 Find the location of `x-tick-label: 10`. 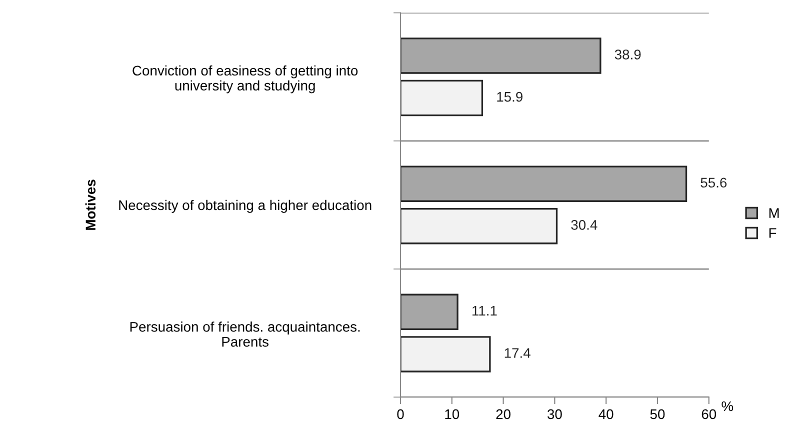

x-tick-label: 10 is located at coordinates (452, 414).